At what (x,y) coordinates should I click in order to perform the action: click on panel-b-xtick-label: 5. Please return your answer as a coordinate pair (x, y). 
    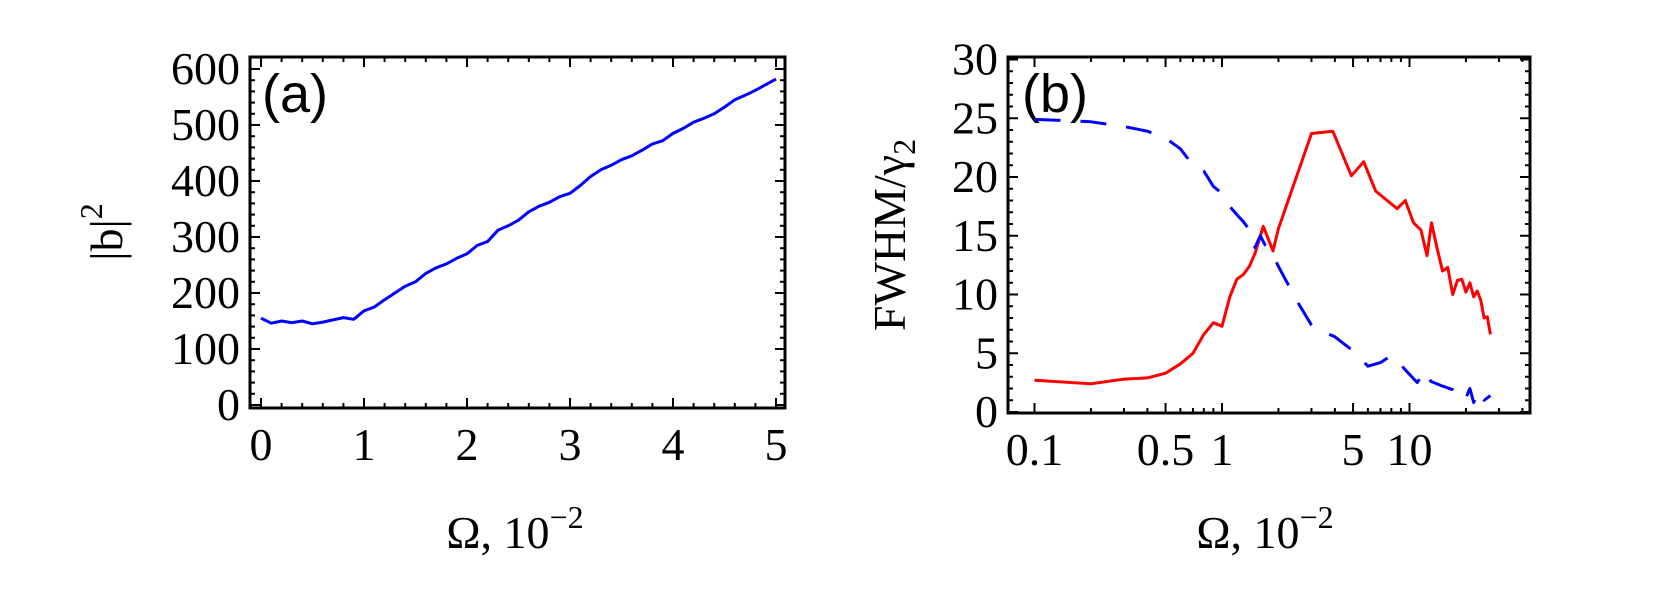
    Looking at the image, I should click on (1353, 449).